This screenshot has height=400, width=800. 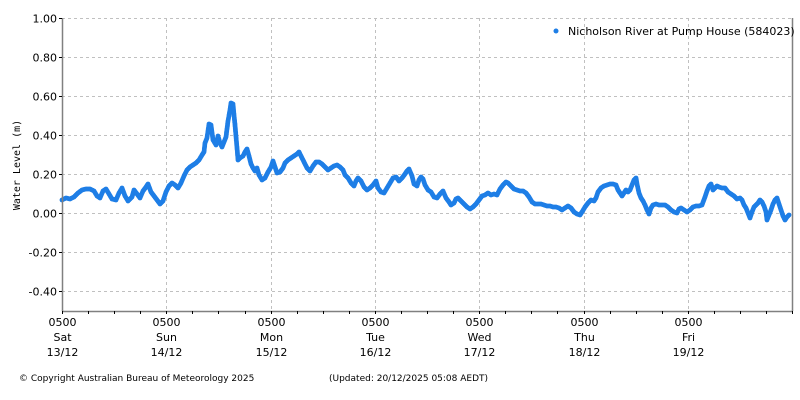 I want to click on y-axis-ticks: 1.00 0.80 0.60 0.40 0.20 0.00 -0.20 -0.40, so click(x=45, y=156).